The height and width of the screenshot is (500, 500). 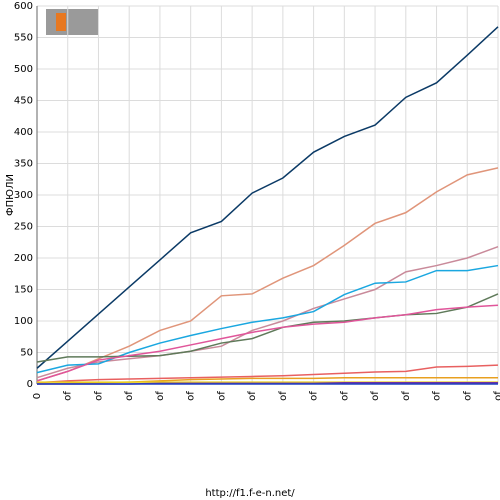 What do you see at coordinates (26, 353) in the screenshot?
I see `y-tick-label: 50` at bounding box center [26, 353].